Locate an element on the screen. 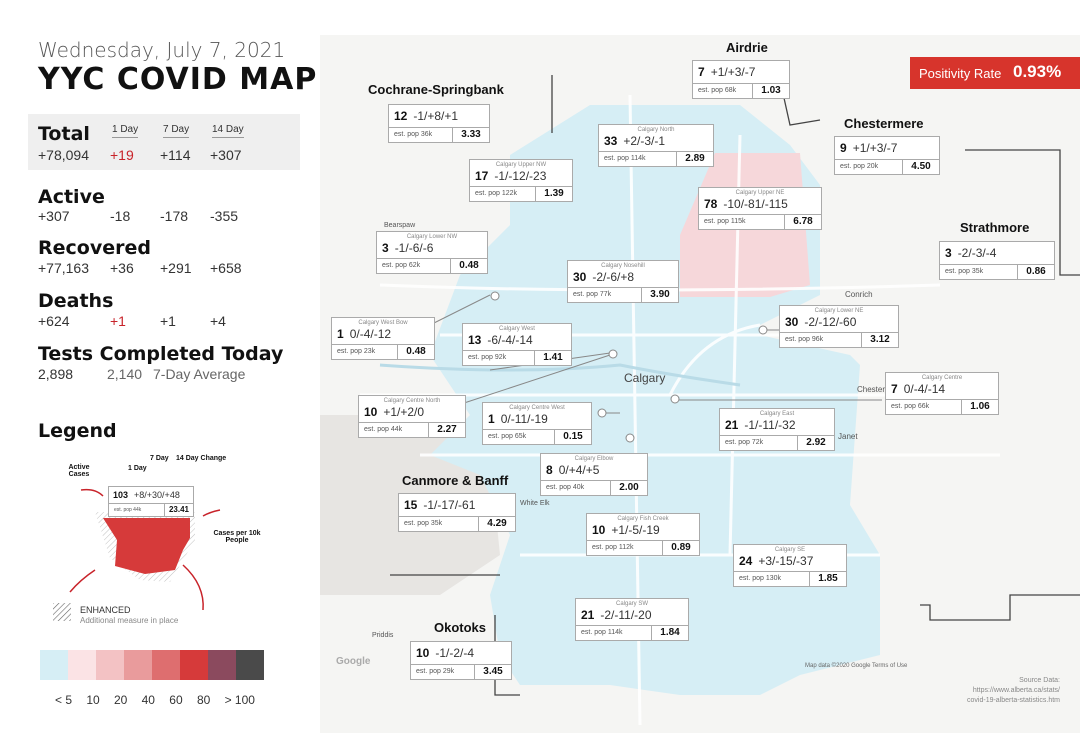  region-change: 0/+4/+5 is located at coordinates (579, 470).